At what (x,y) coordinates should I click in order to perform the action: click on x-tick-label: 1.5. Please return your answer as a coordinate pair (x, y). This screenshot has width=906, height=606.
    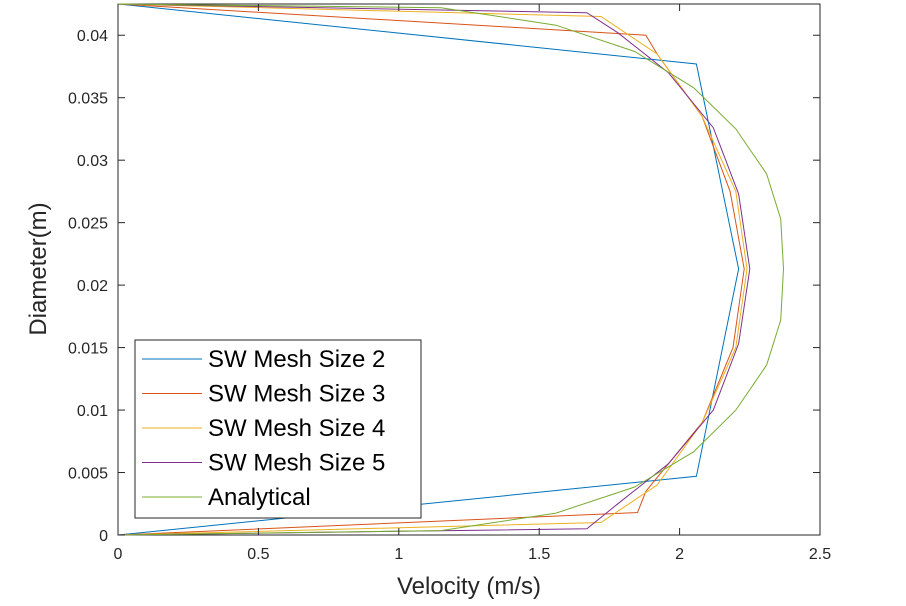
    Looking at the image, I should click on (539, 554).